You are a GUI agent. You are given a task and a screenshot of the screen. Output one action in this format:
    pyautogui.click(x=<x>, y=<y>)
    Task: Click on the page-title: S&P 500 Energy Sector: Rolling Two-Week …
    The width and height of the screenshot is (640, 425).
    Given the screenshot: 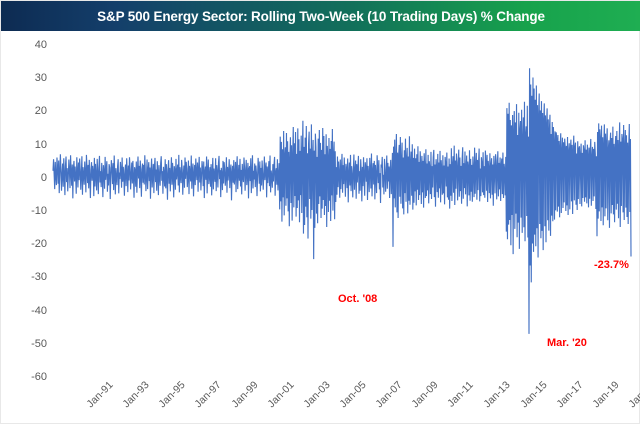 What is the action you would take?
    pyautogui.click(x=321, y=16)
    